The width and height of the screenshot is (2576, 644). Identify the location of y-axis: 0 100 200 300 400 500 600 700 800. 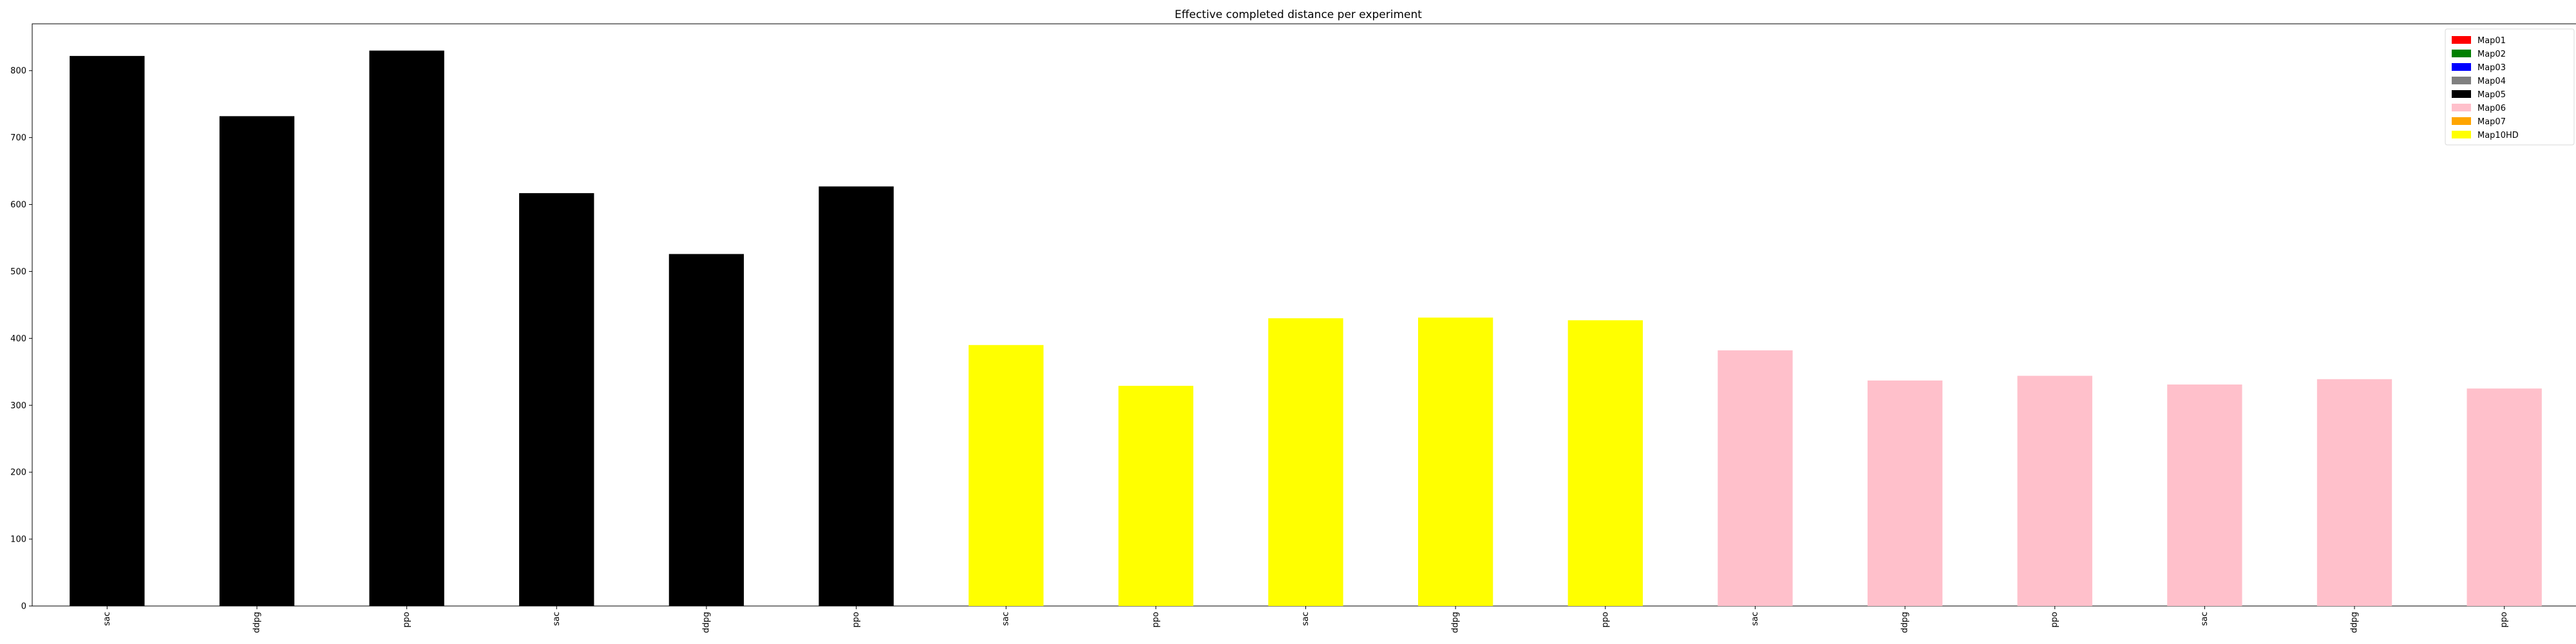
(21, 339).